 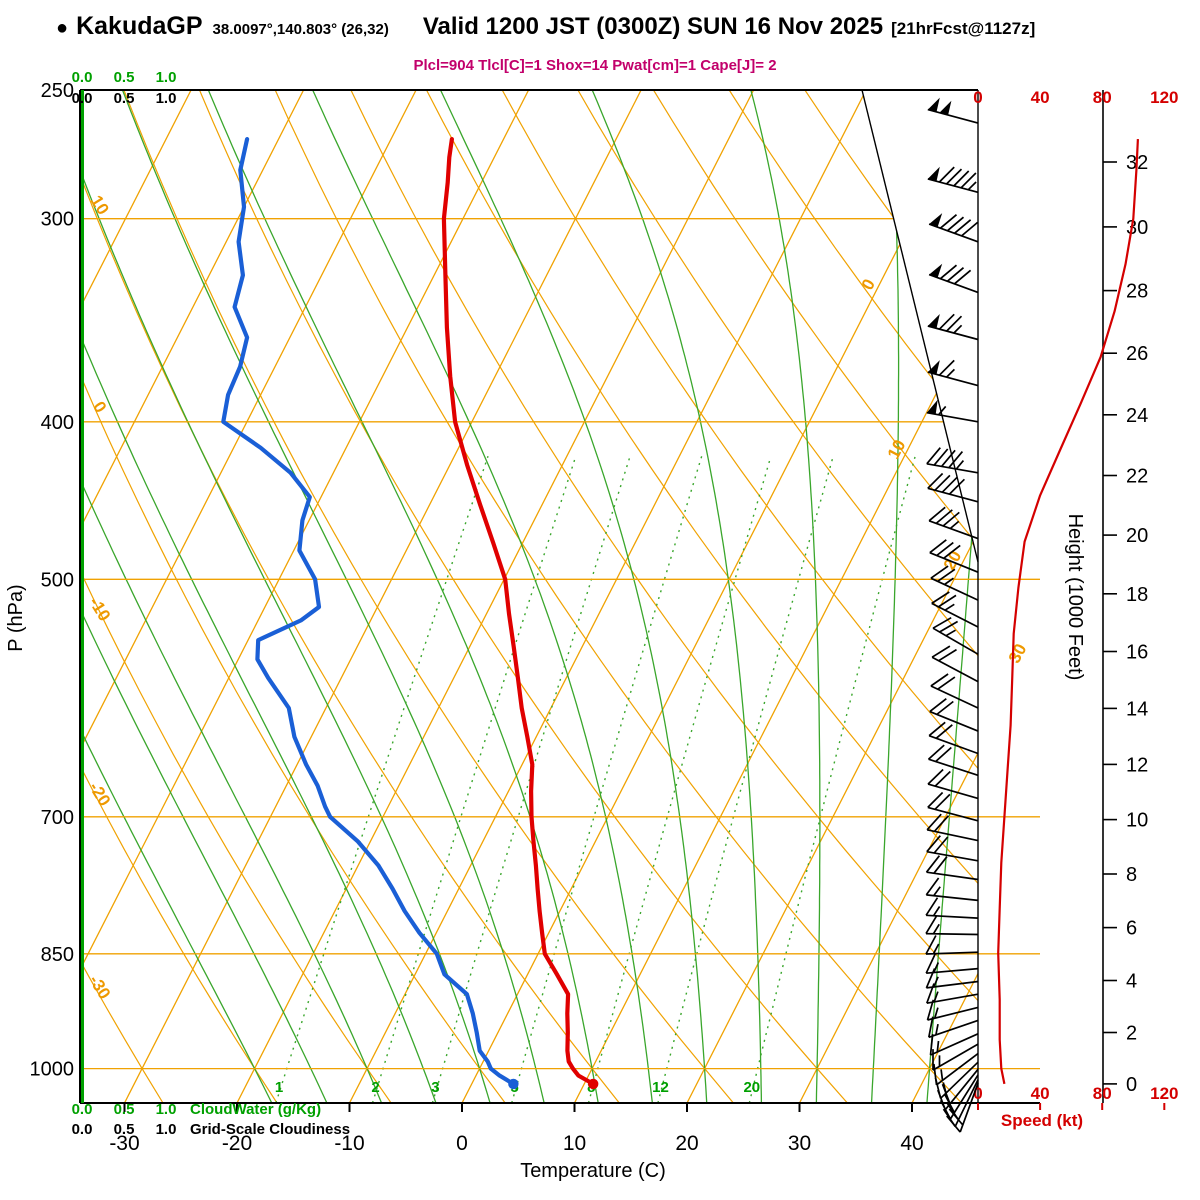 What do you see at coordinates (57, 955) in the screenshot?
I see `pressure-tick-label: 850` at bounding box center [57, 955].